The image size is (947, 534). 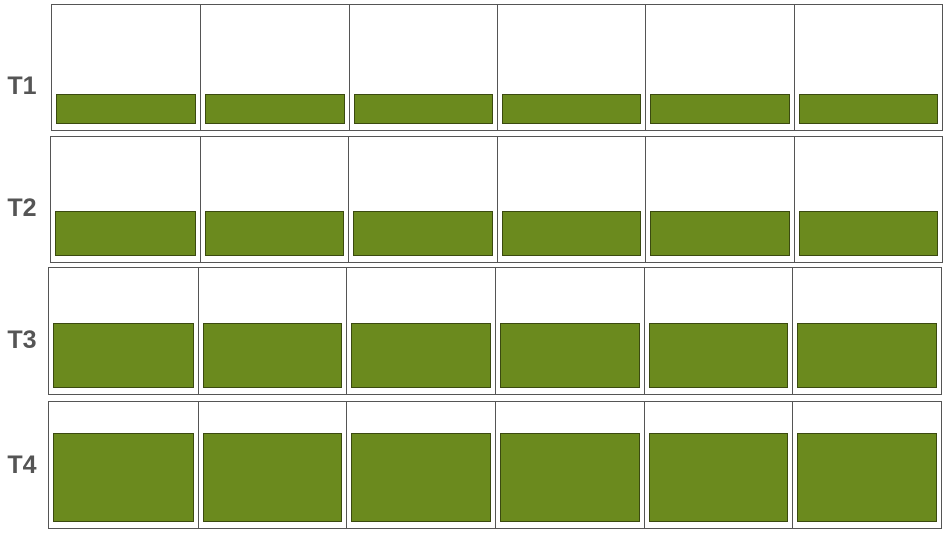 I want to click on row-label-t2: T2, so click(x=22, y=208).